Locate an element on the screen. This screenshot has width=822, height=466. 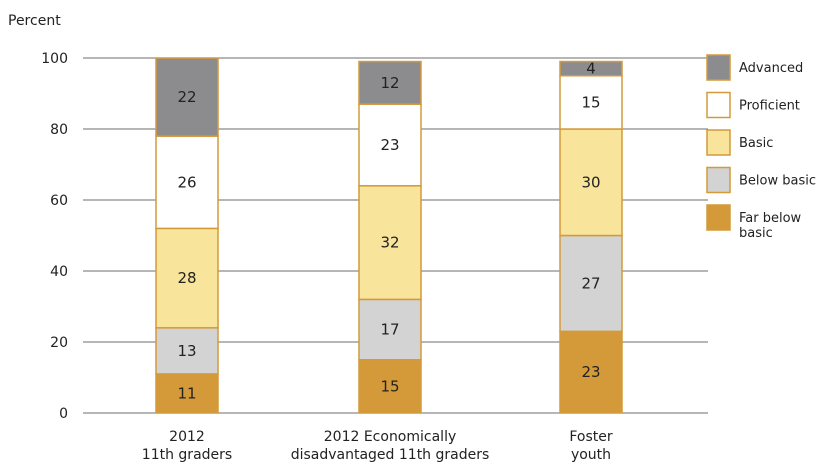
bar-stack-3: 23 27 30 15 4 is located at coordinates (591, 237).